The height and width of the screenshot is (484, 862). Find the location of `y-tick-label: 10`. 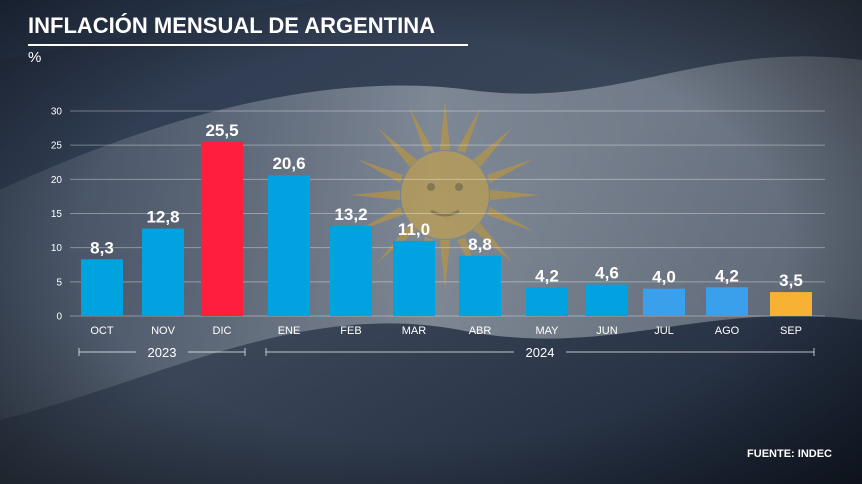

y-tick-label: 10 is located at coordinates (57, 248).